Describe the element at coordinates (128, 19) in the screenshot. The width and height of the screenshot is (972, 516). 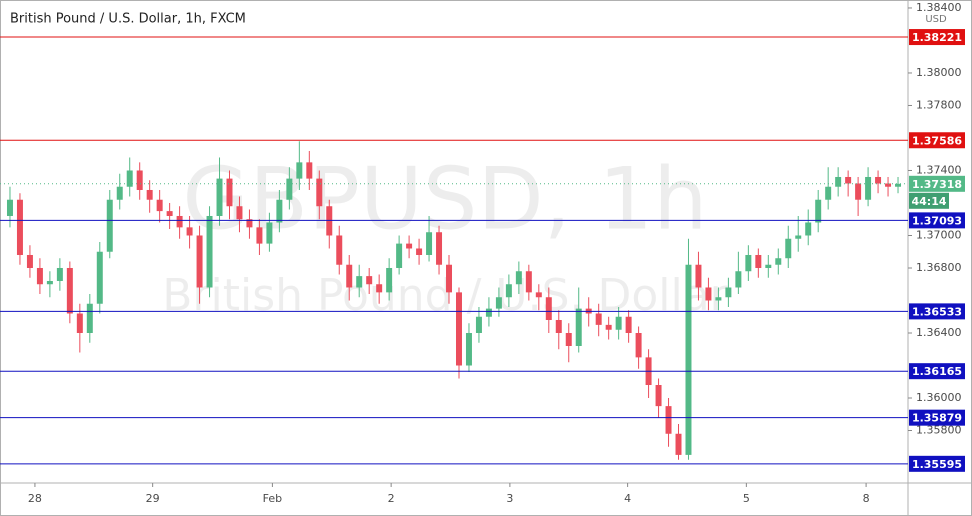
I see `chart-title: British Pound / U.S. Dollar, 1h, FXCM` at that location.